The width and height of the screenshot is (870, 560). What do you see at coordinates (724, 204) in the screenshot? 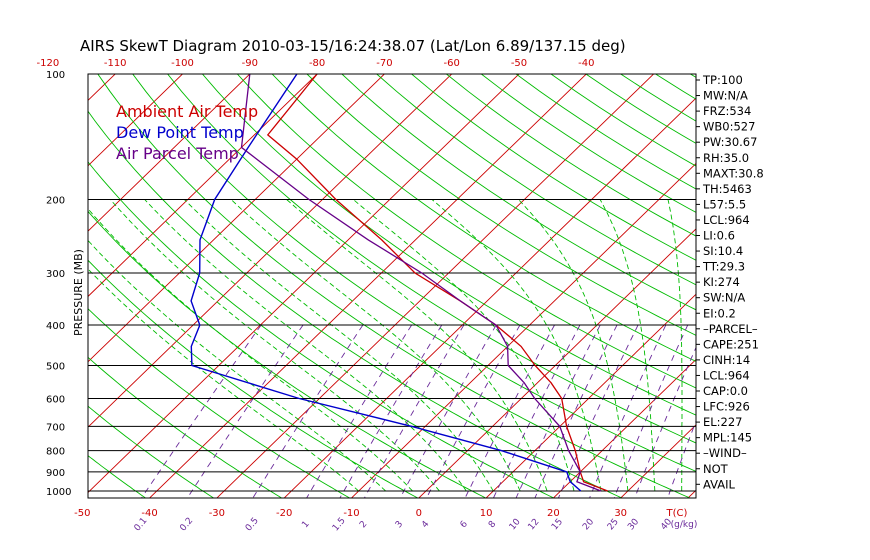
I see `stat-text: L57:5.5` at bounding box center [724, 204].